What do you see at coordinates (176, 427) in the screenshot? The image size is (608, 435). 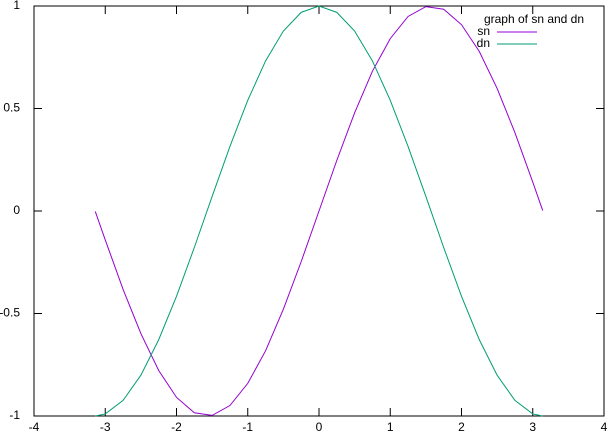 I see `x-tick-label: -2` at bounding box center [176, 427].